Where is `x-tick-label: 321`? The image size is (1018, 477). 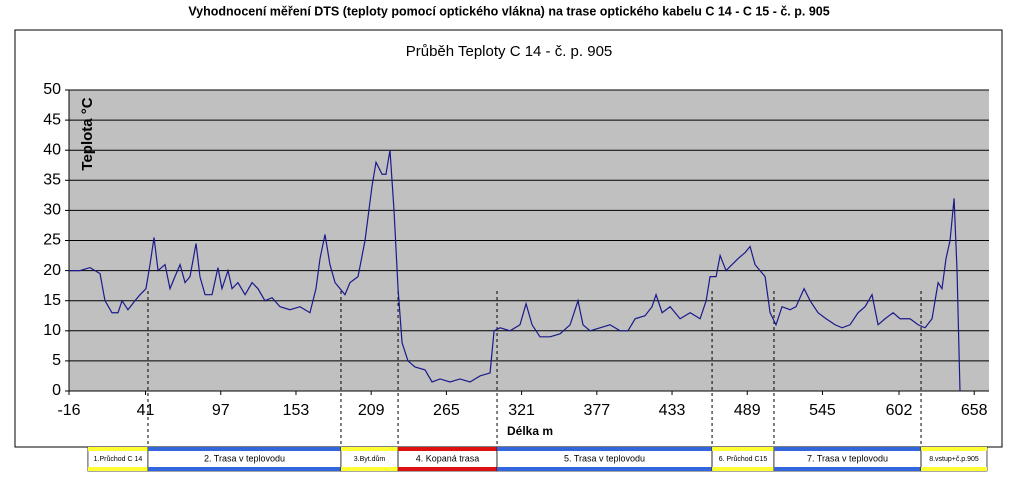
x-tick-label: 321 is located at coordinates (521, 410).